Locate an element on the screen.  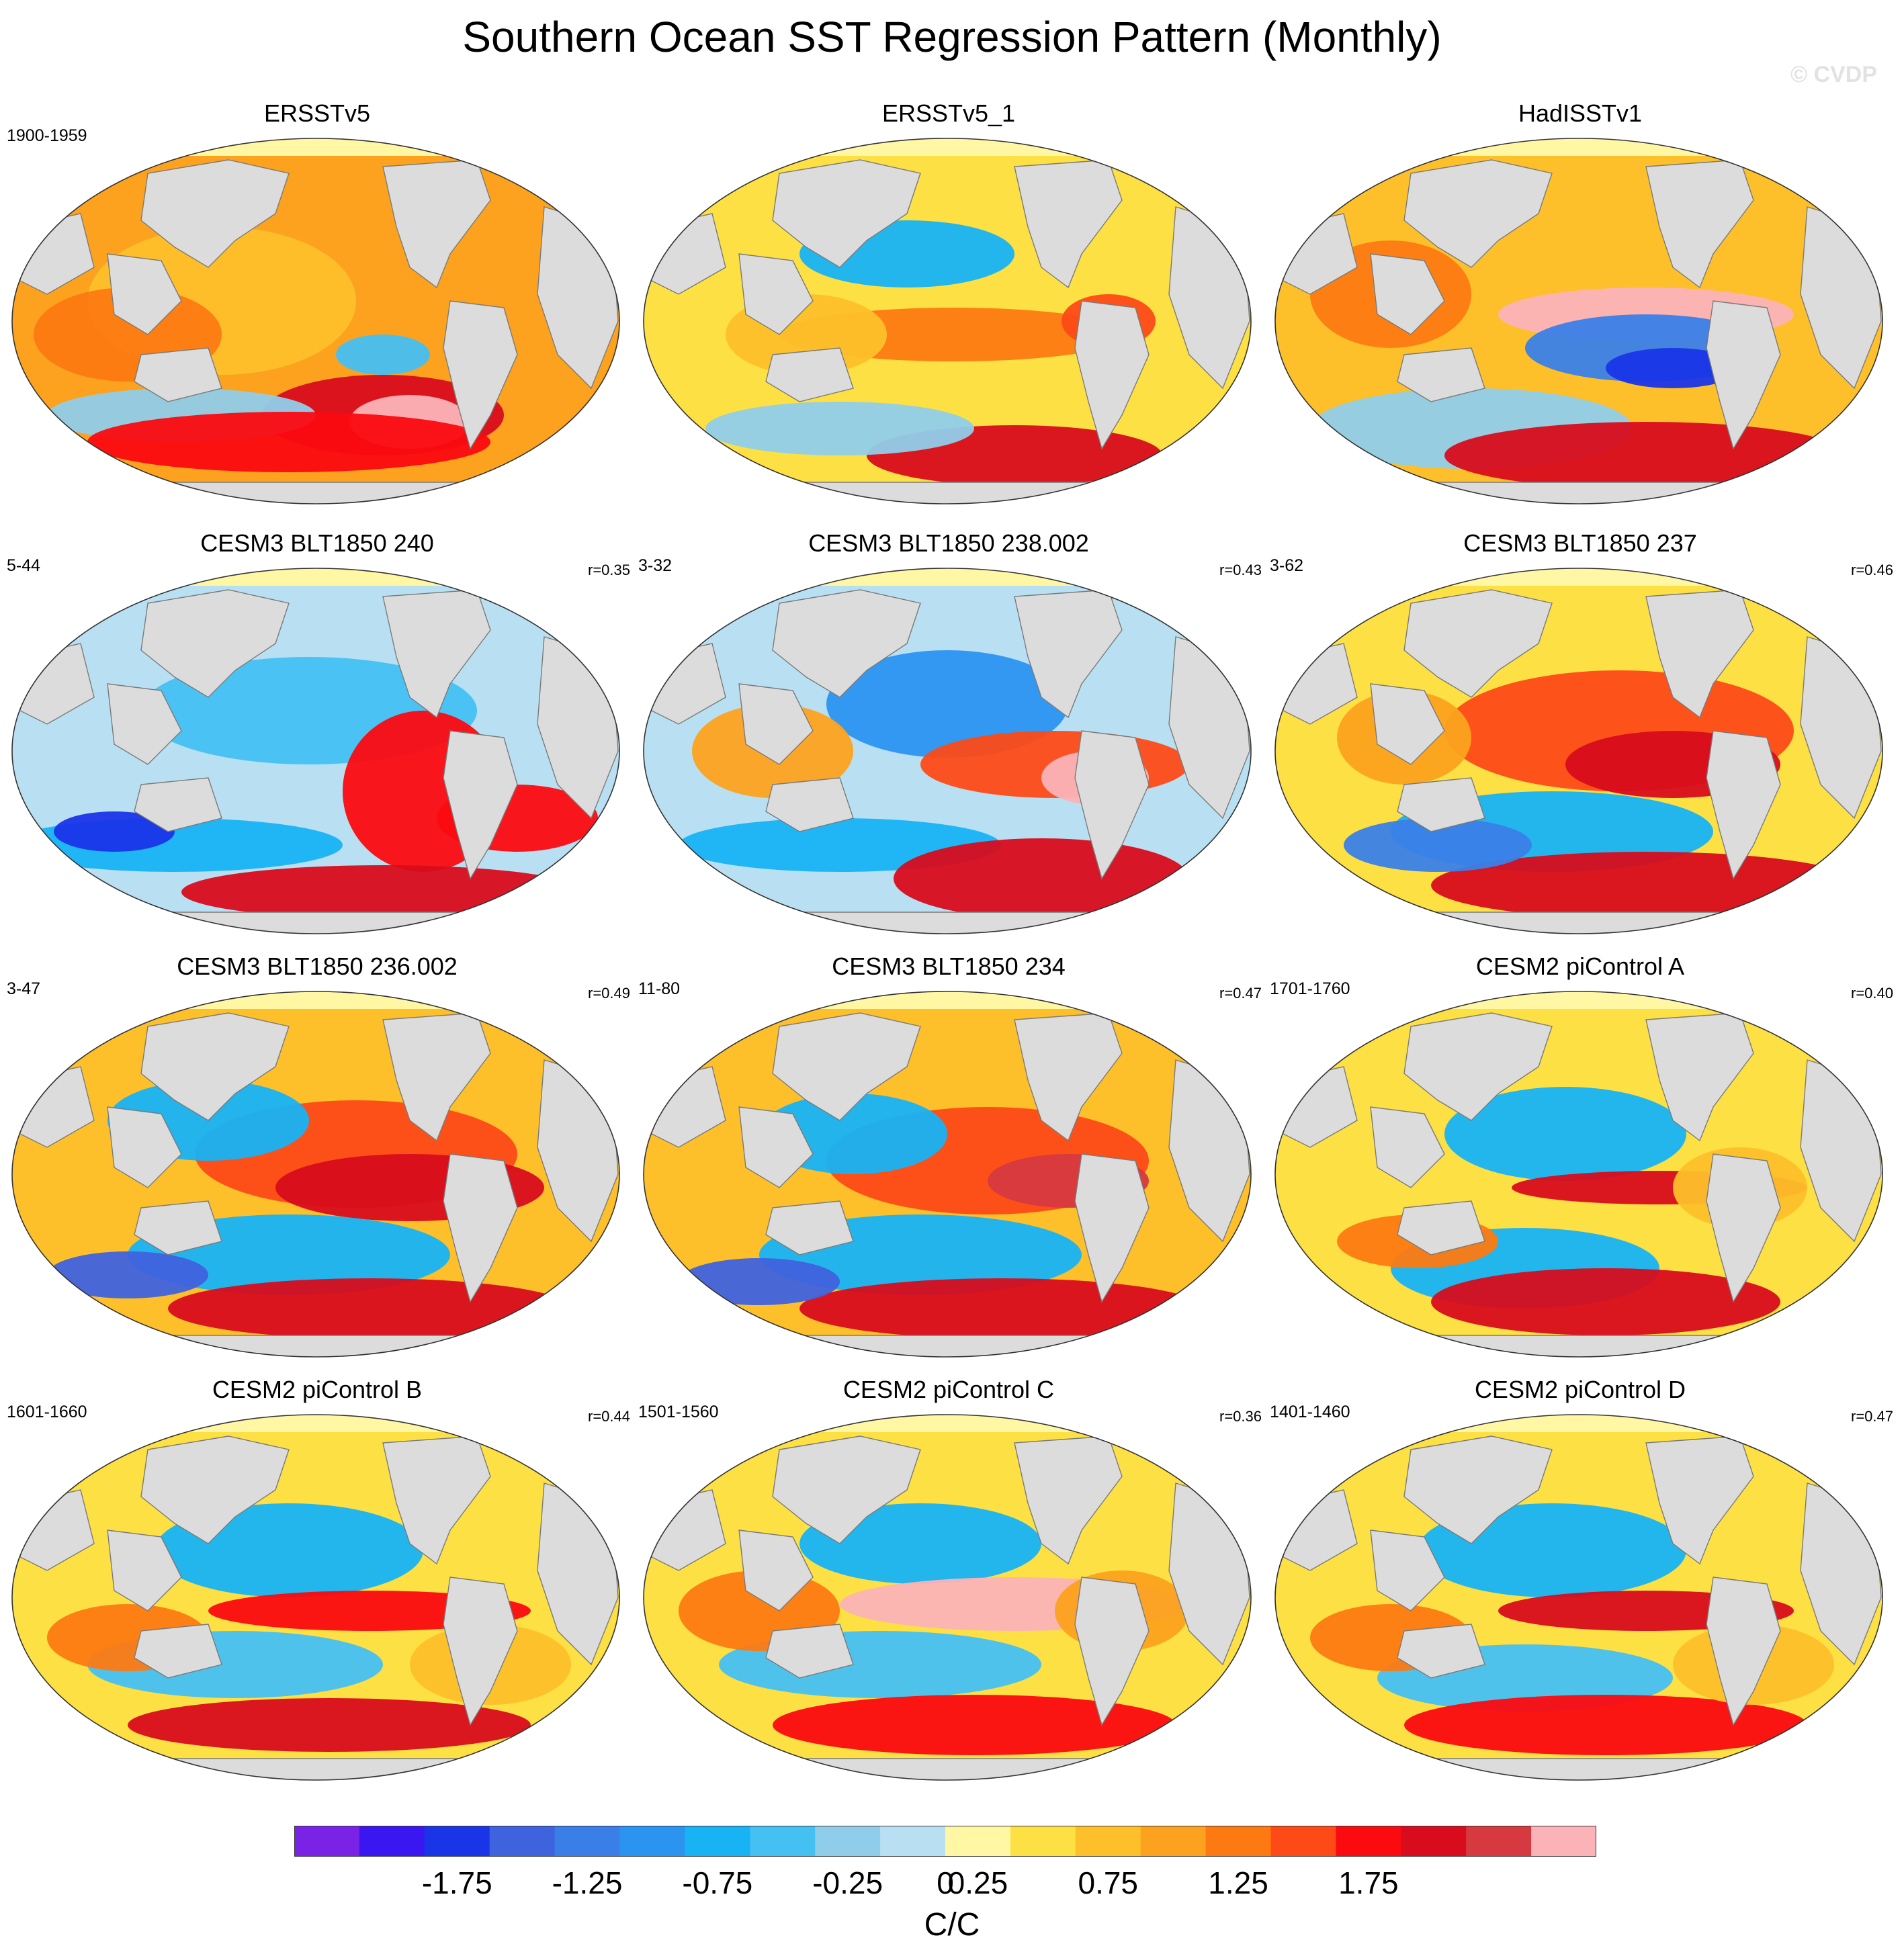
panel-years: 1601-1660 is located at coordinates (47, 1412).